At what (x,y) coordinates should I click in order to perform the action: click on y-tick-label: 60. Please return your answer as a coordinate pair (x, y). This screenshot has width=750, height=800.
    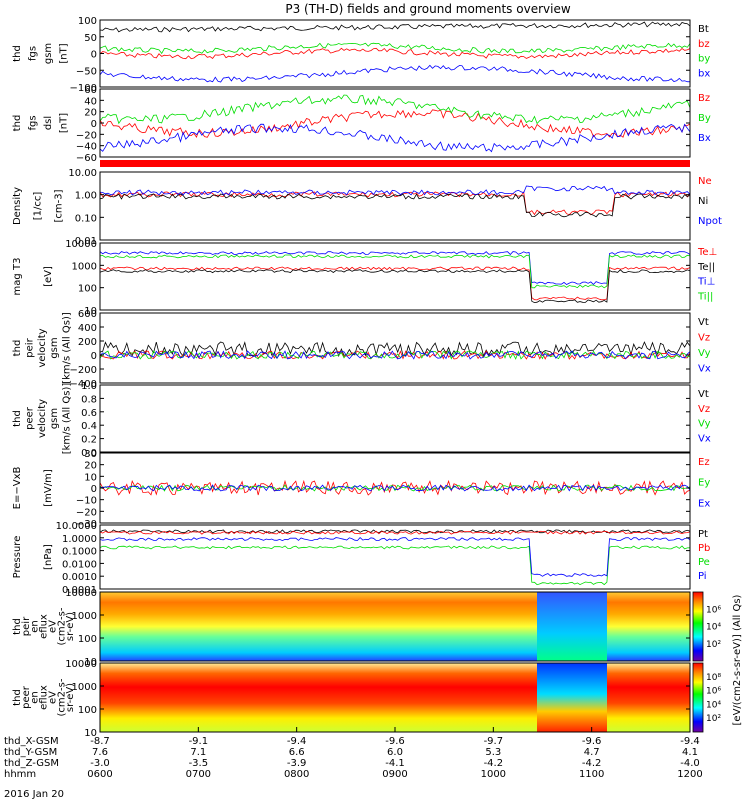
    Looking at the image, I should click on (90, 90).